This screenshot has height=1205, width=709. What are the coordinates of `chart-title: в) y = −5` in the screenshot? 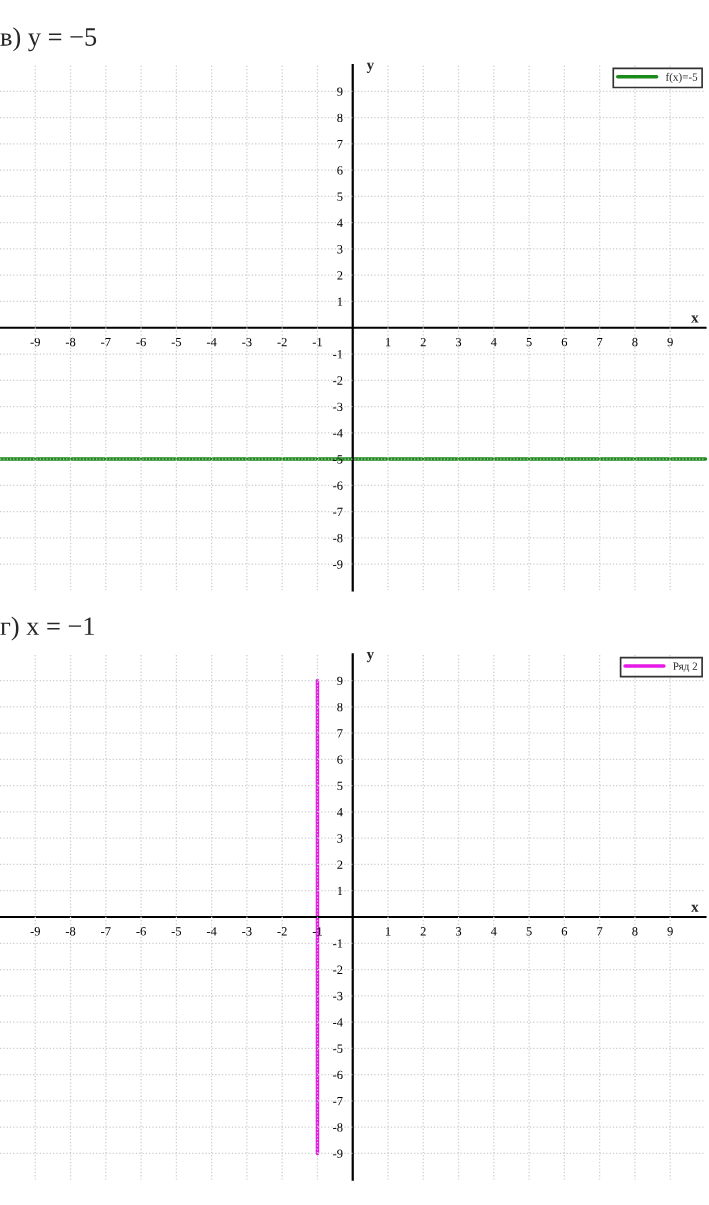 It's located at (48, 39).